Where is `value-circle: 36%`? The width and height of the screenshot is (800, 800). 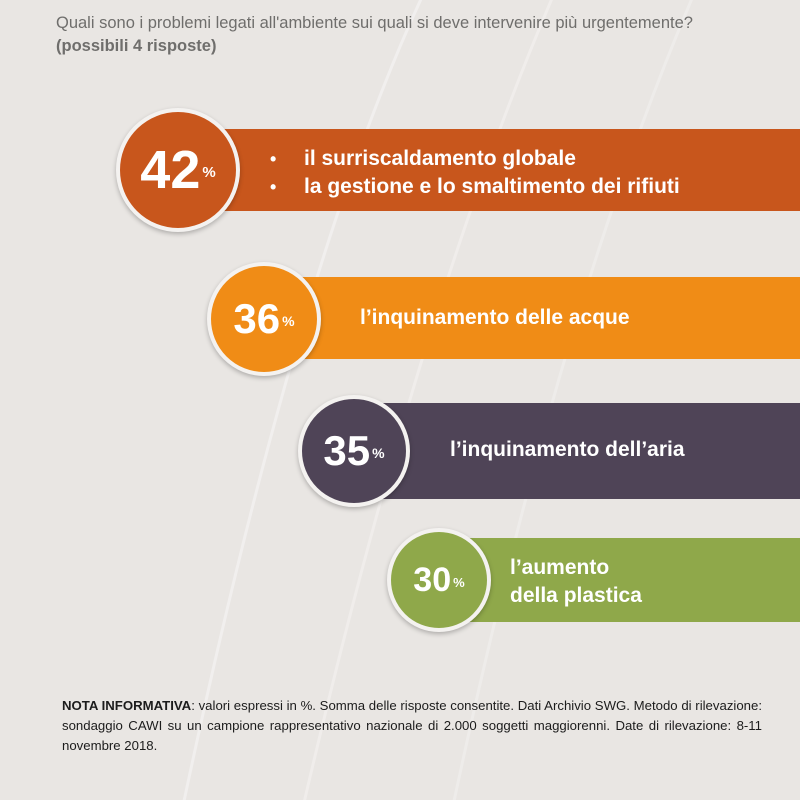
value-circle: 36% is located at coordinates (264, 319).